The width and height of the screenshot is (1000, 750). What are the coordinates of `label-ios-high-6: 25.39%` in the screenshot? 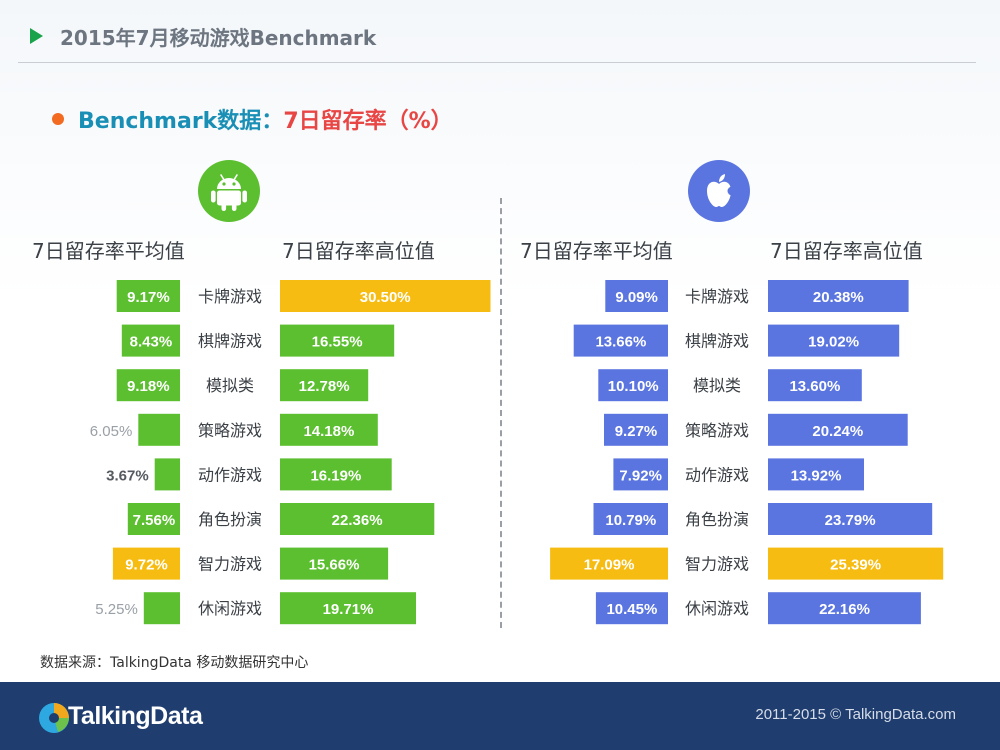 It's located at (855, 565).